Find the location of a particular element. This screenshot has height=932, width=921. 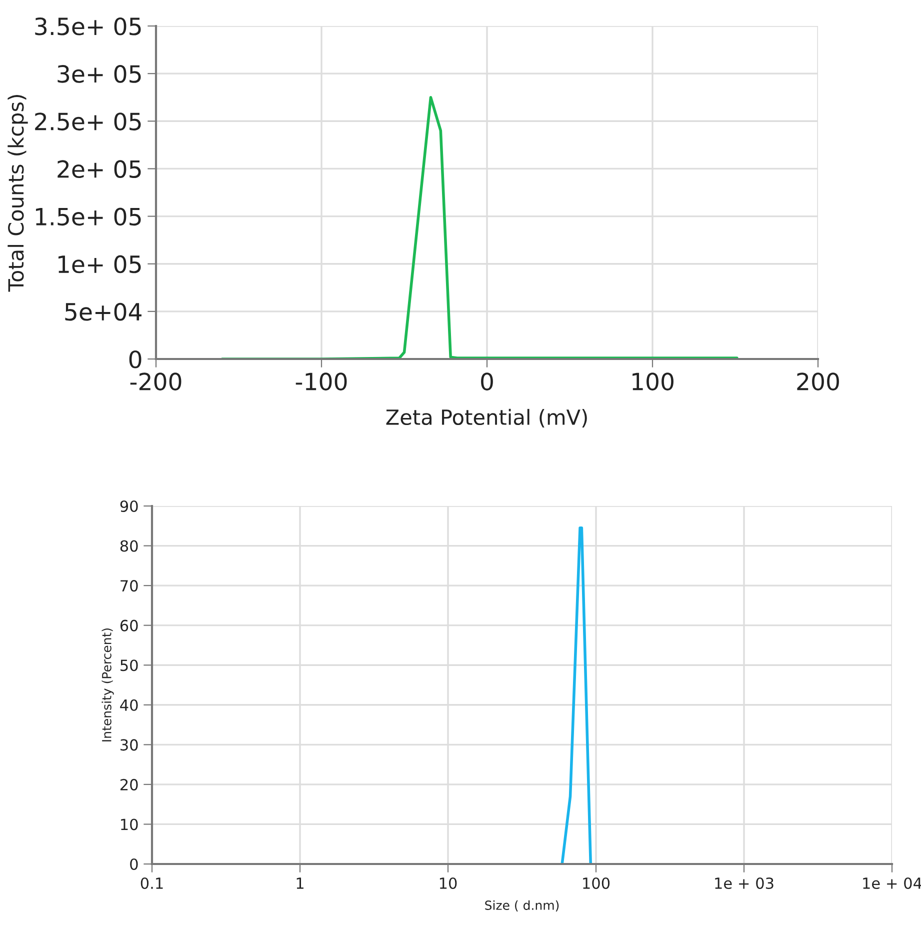

x-tick-label: 1 is located at coordinates (300, 883).